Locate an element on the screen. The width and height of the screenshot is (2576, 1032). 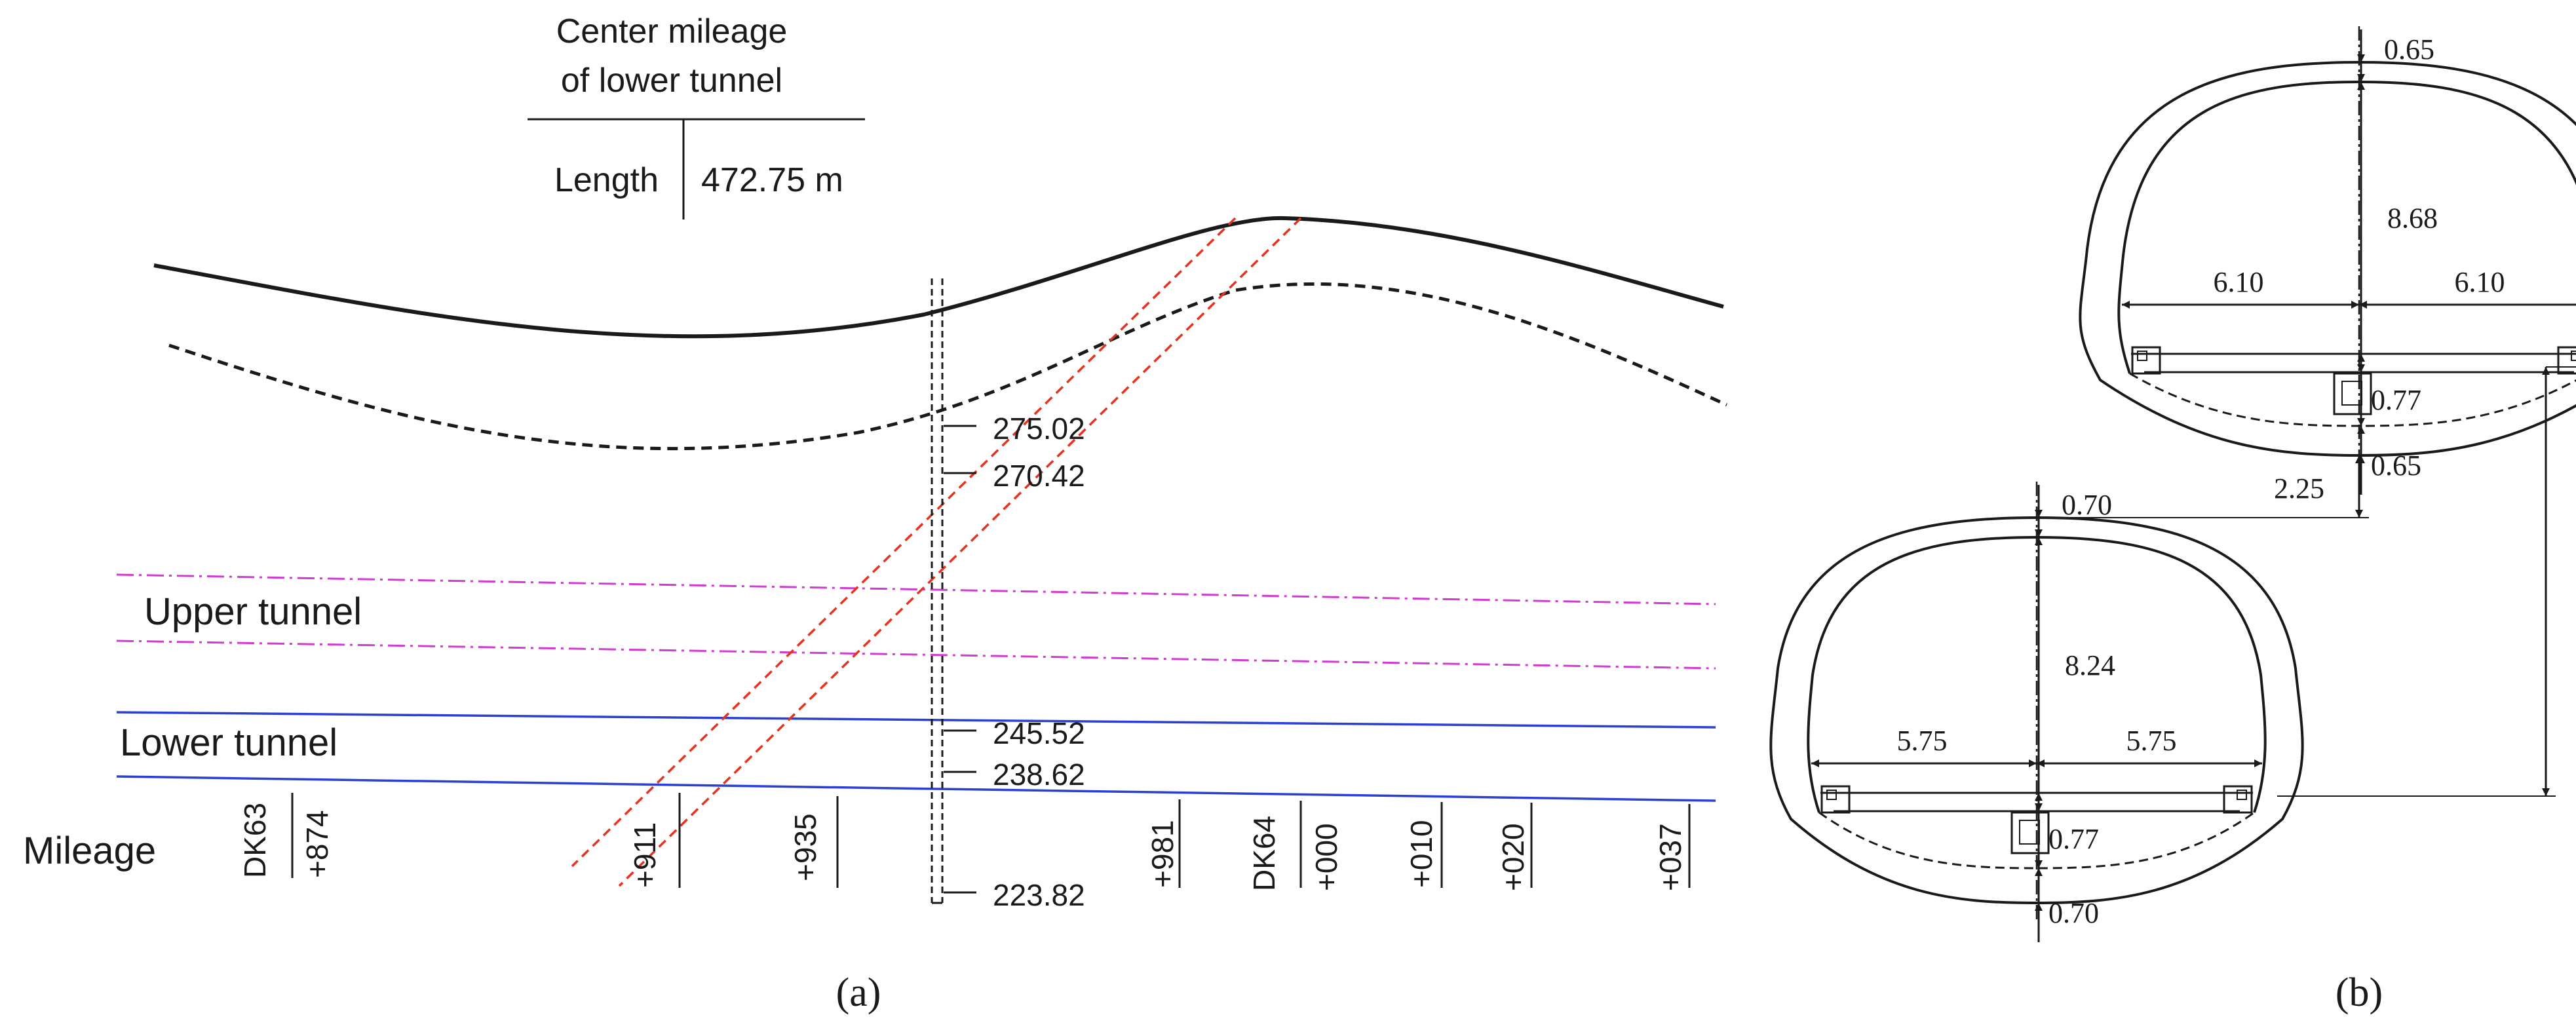
mileage-tick-label: DK63 is located at coordinates (255, 840).